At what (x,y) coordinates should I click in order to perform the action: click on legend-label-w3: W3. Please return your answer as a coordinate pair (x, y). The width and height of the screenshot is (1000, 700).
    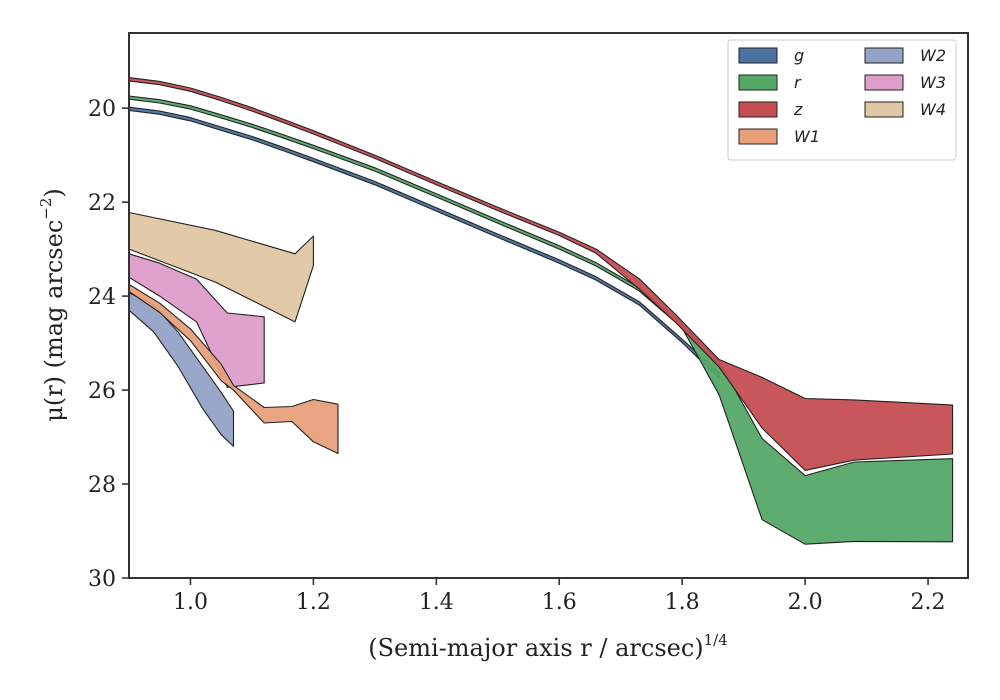
    Looking at the image, I should click on (933, 82).